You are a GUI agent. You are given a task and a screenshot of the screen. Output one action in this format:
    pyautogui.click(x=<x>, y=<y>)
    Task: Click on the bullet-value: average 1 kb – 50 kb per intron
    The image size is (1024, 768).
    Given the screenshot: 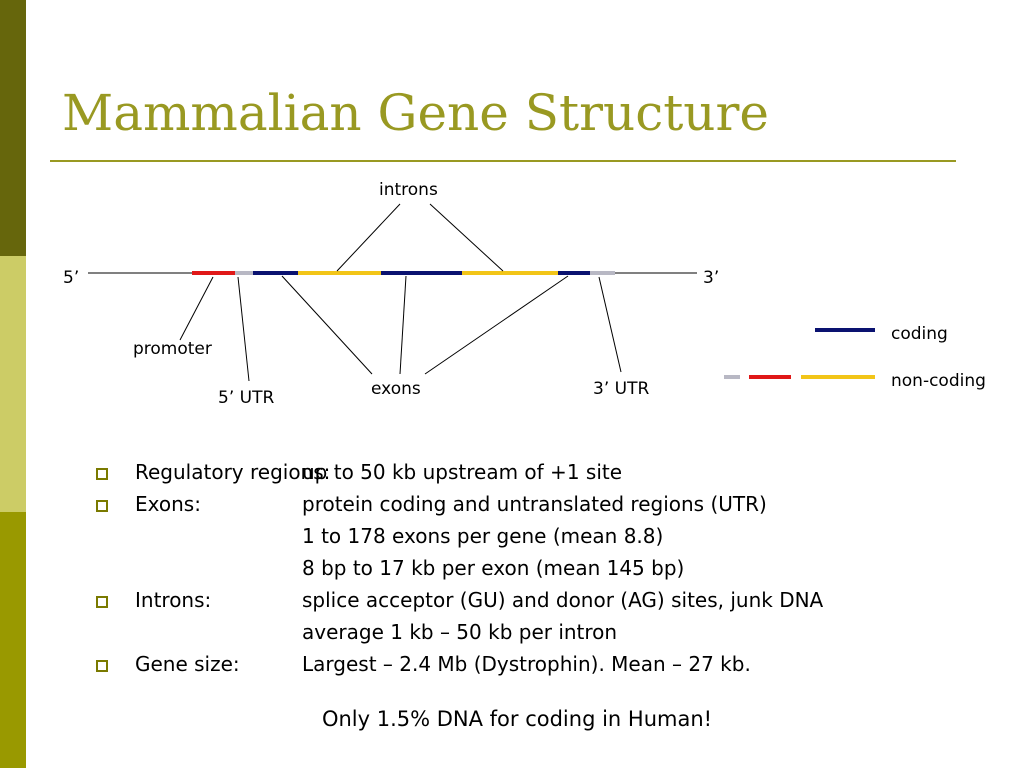 What is the action you would take?
    pyautogui.click(x=460, y=632)
    